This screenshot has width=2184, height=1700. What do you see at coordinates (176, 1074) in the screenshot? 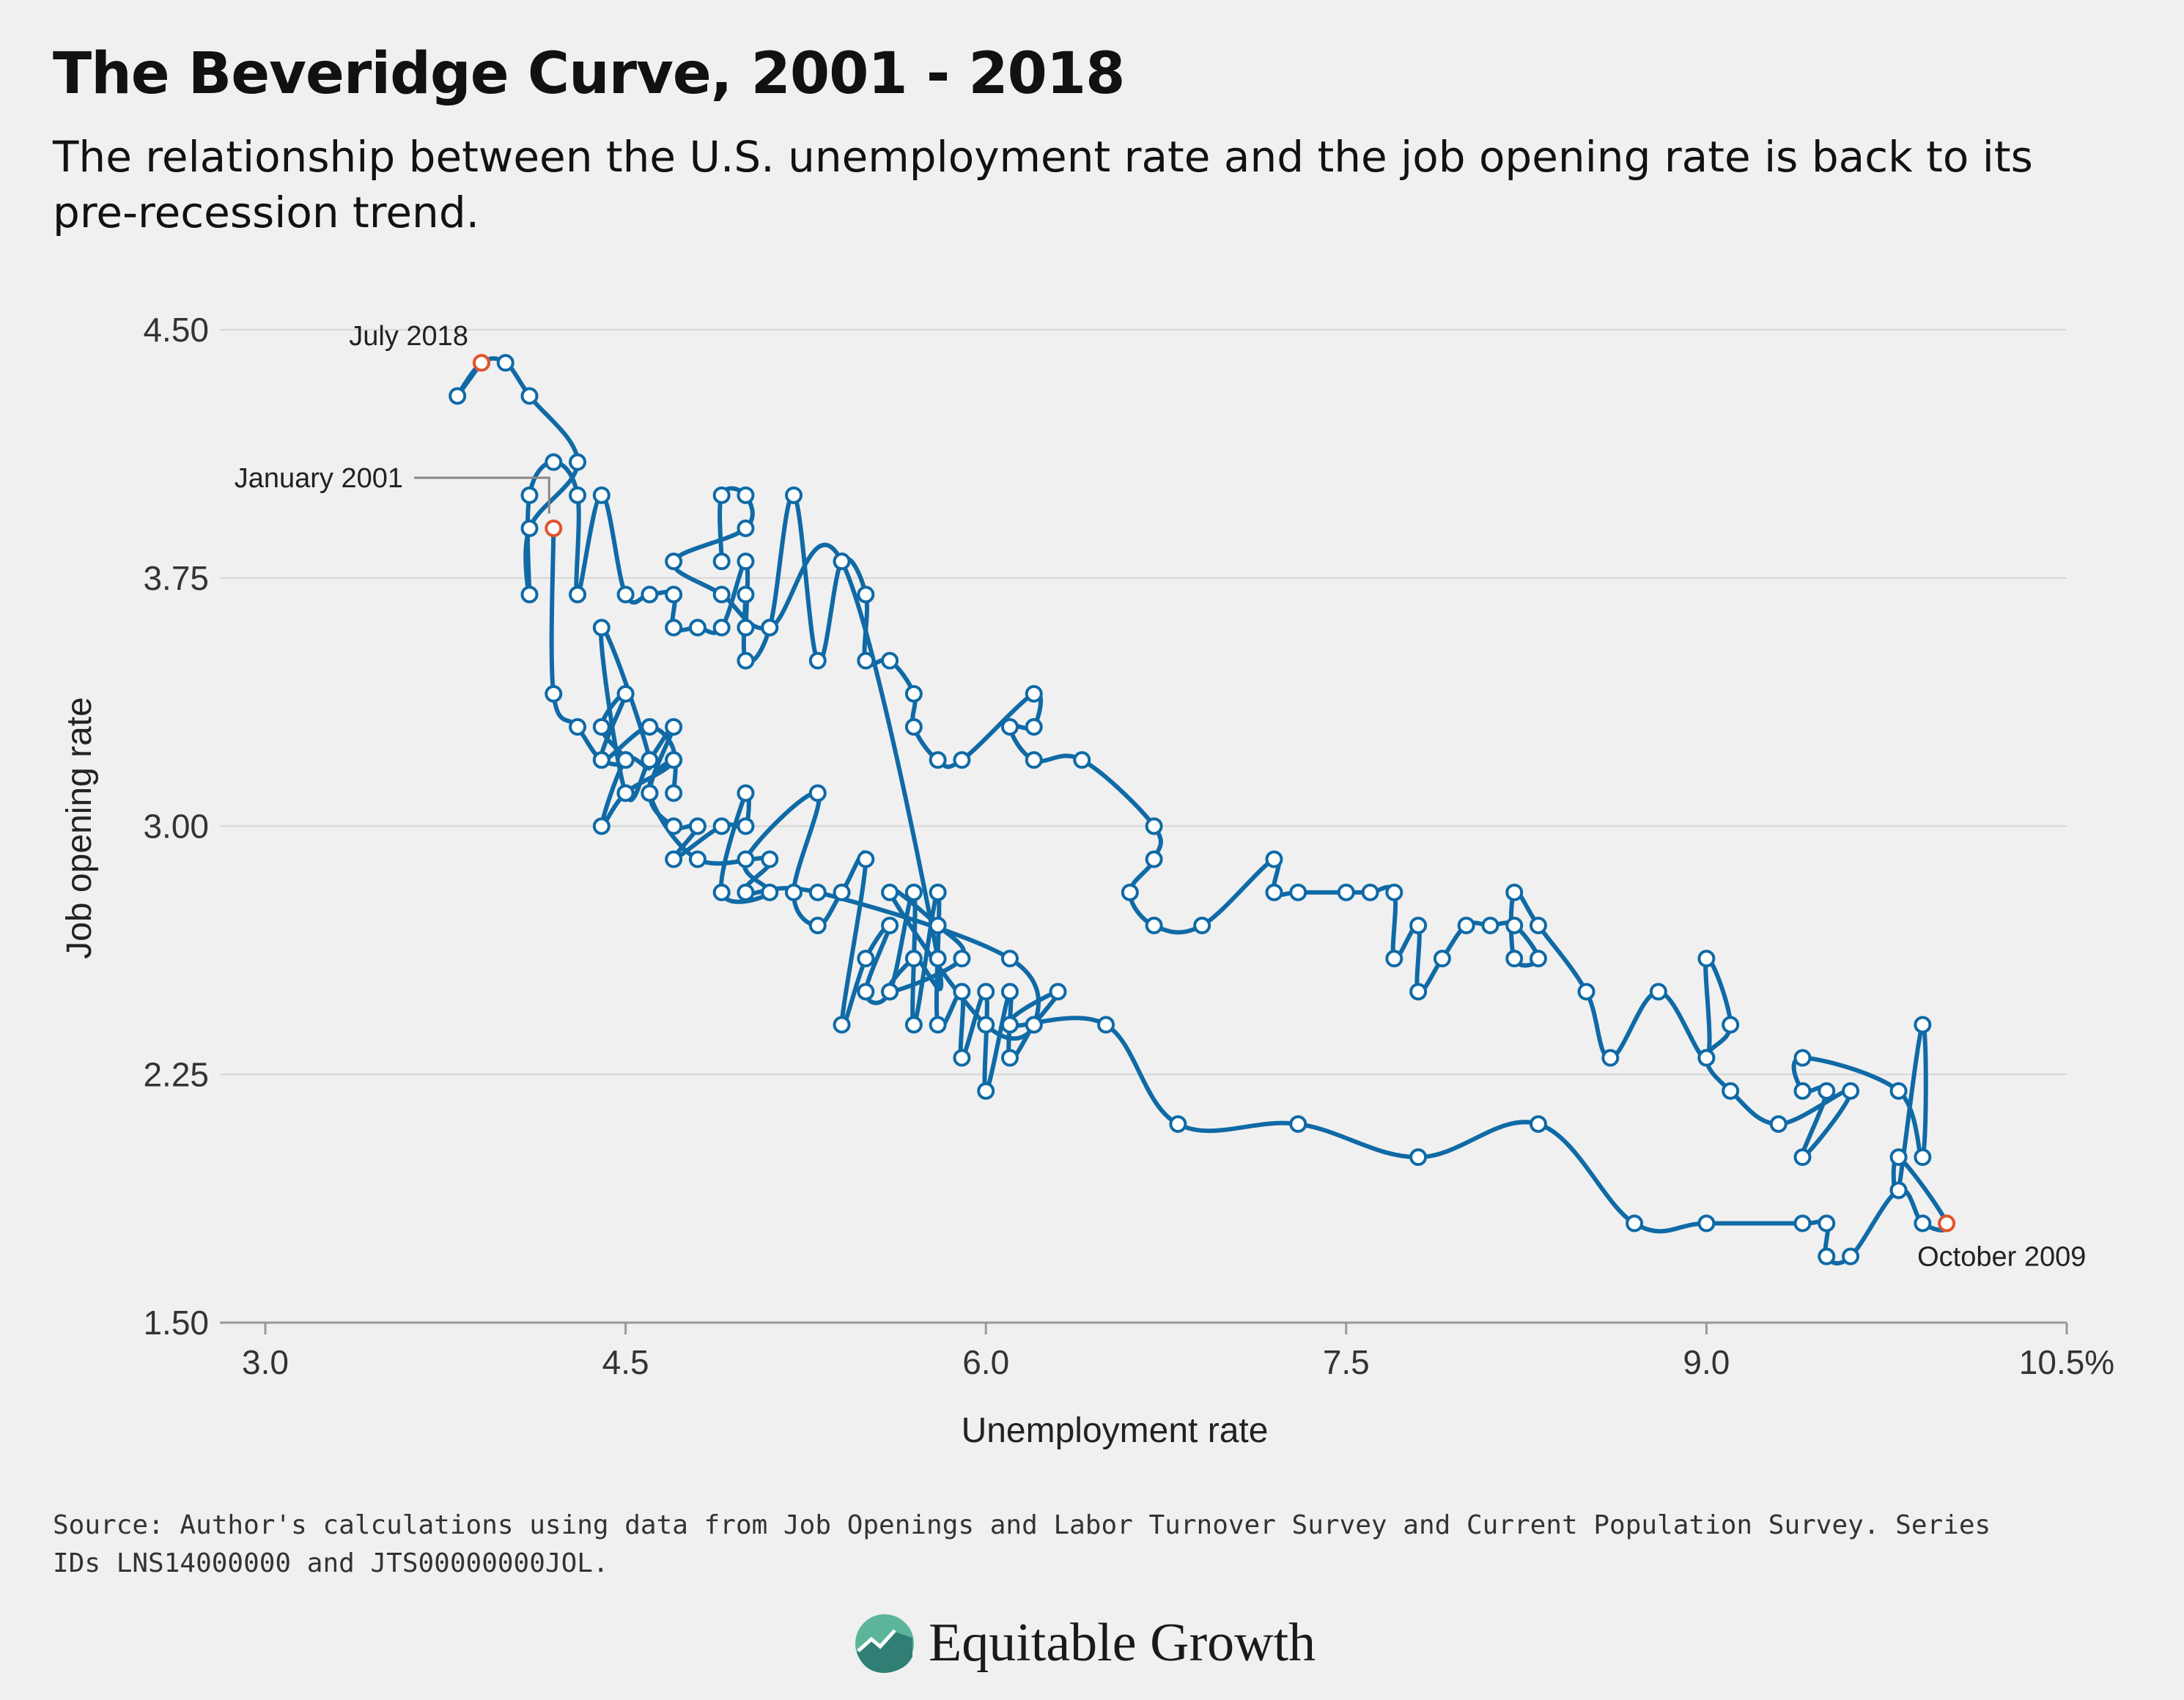
I see `y-tick-label: 2.25` at bounding box center [176, 1074].